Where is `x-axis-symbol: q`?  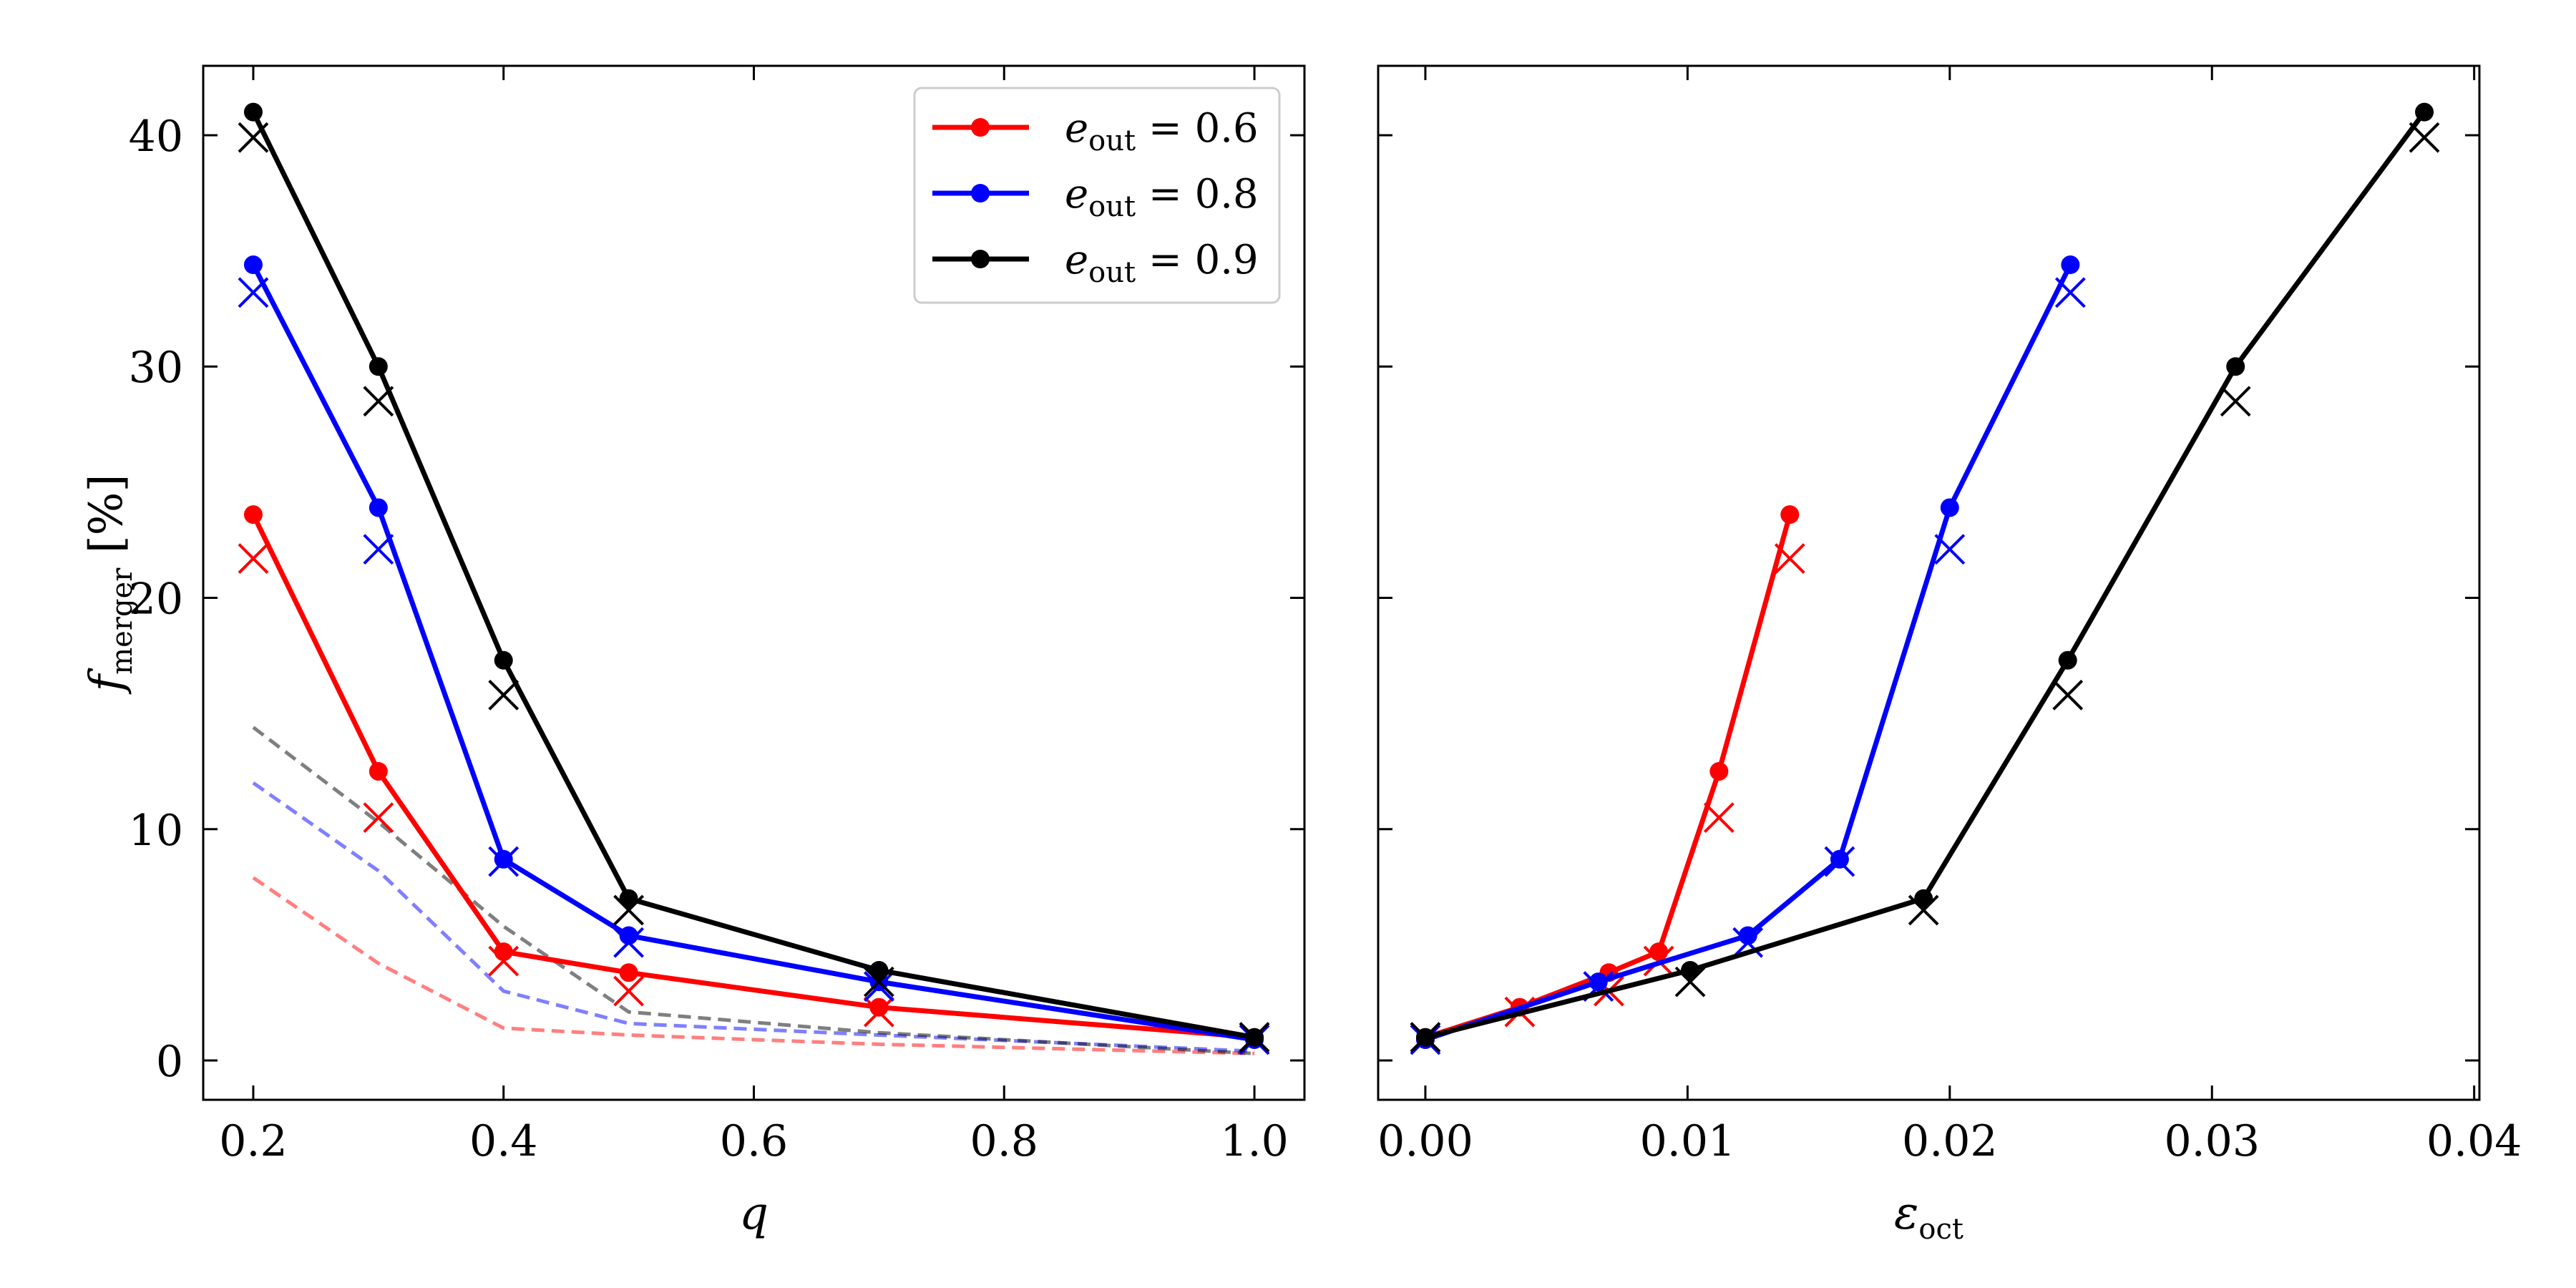 x-axis-symbol: q is located at coordinates (754, 1213).